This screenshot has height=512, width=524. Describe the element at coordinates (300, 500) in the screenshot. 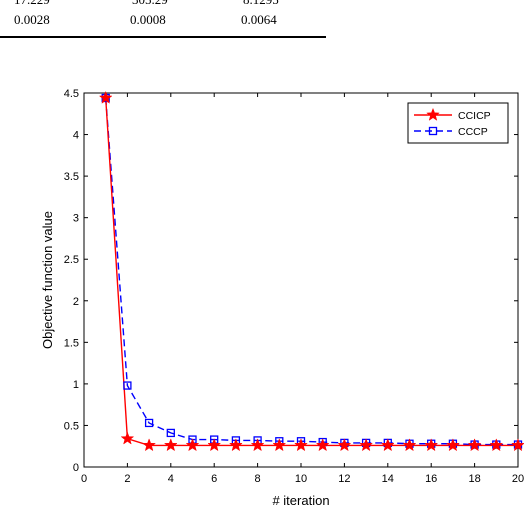

I see `x-axis-label: # iteration` at that location.